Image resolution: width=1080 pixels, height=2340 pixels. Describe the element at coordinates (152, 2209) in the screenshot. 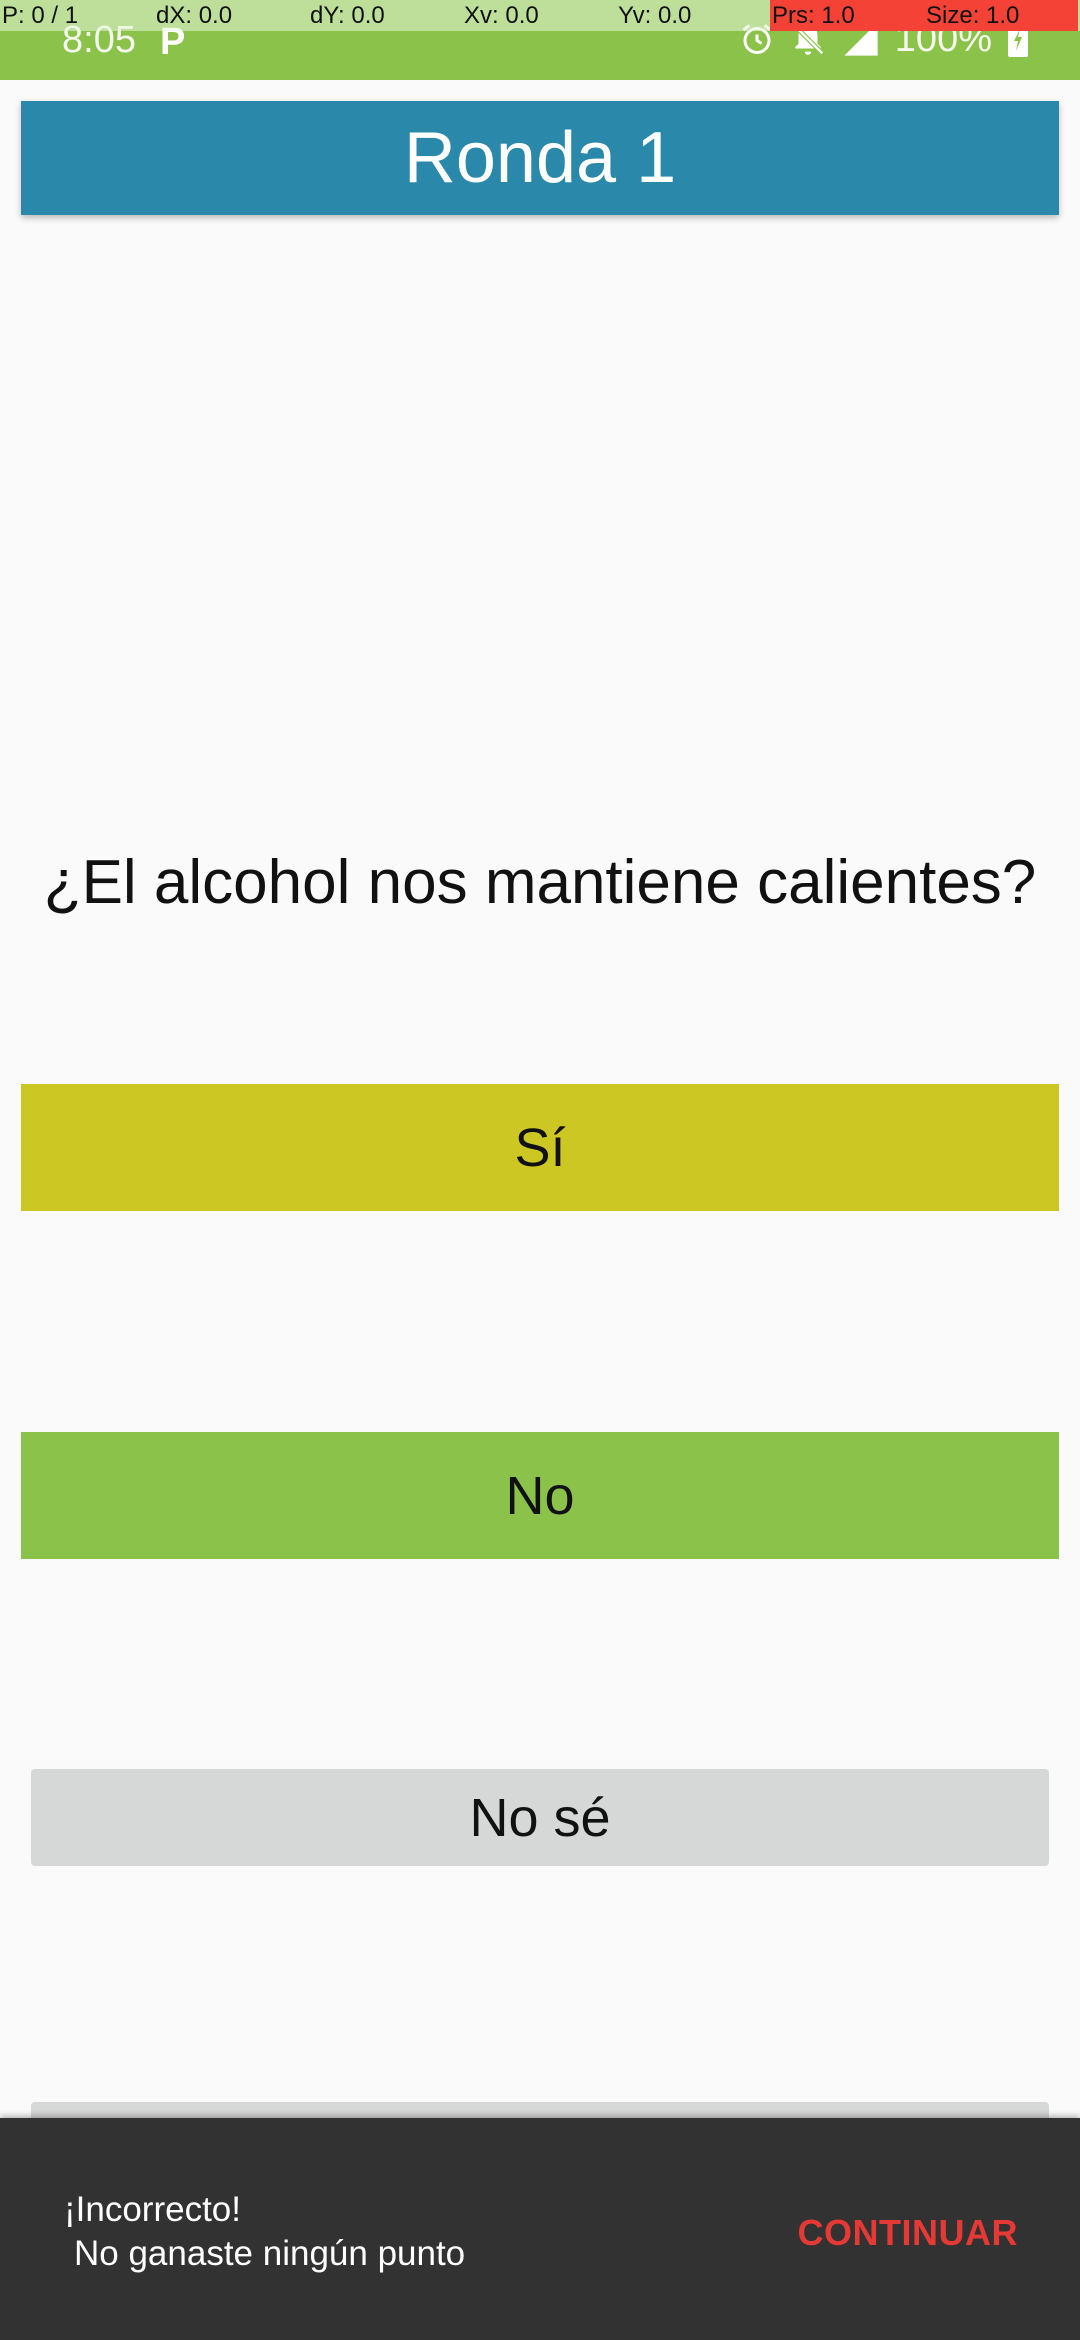

I see `snackbar-result-title: ¡Incorrecto!` at that location.